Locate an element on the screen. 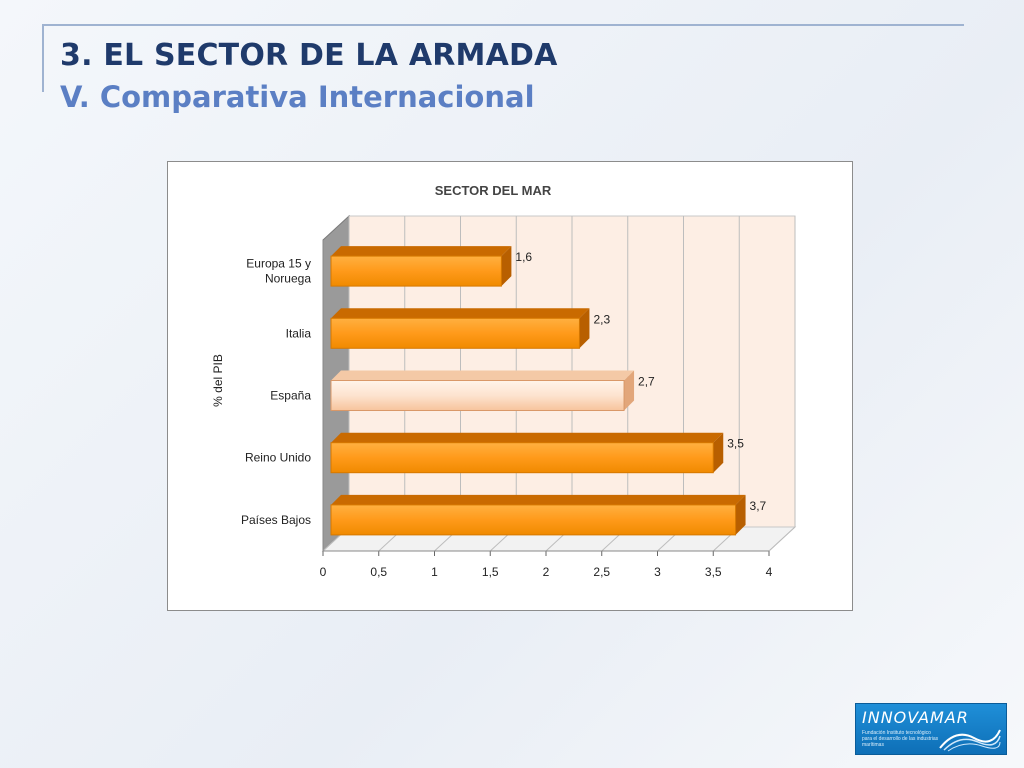 Image resolution: width=1024 pixels, height=768 pixels. x-tick-label: 4 is located at coordinates (769, 572).